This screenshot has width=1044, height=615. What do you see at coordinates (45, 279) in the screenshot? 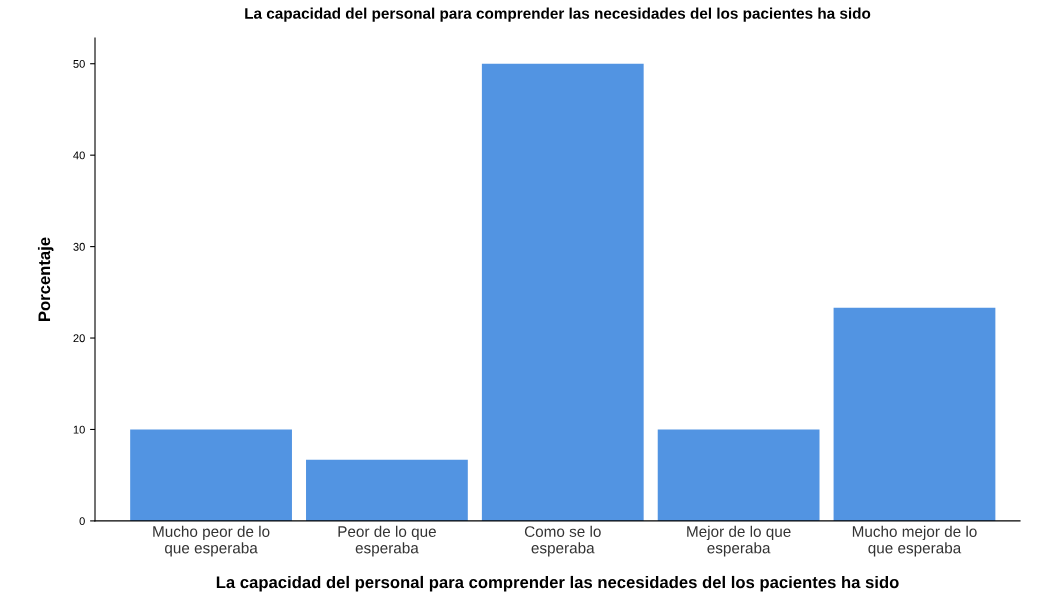
I see `y-axis-title: Porcentaje` at bounding box center [45, 279].